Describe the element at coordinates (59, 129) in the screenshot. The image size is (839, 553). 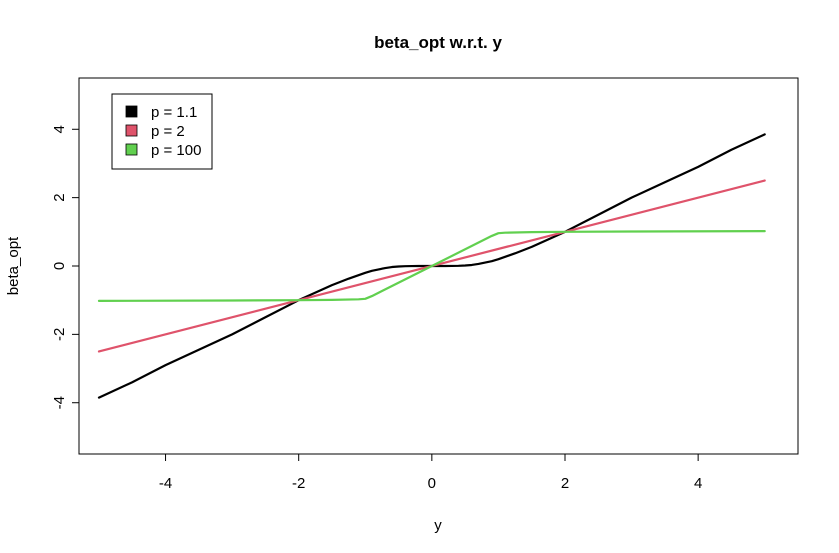
I see `y-tick-label: 4` at that location.